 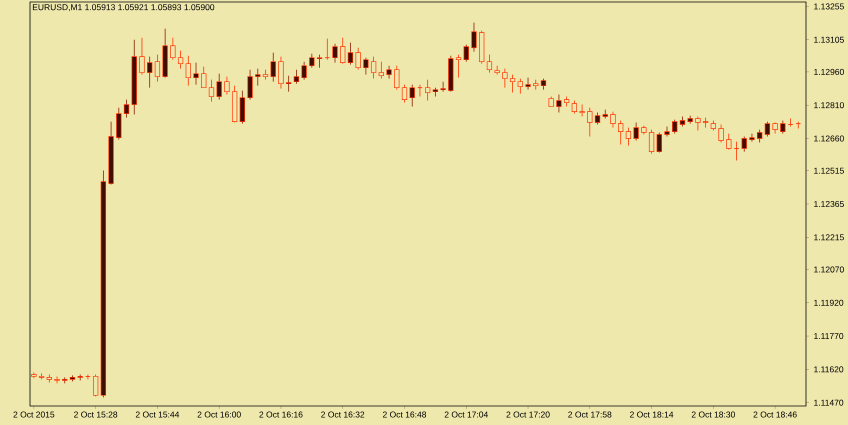 I want to click on y-tick-label: 1.12215, so click(x=829, y=237).